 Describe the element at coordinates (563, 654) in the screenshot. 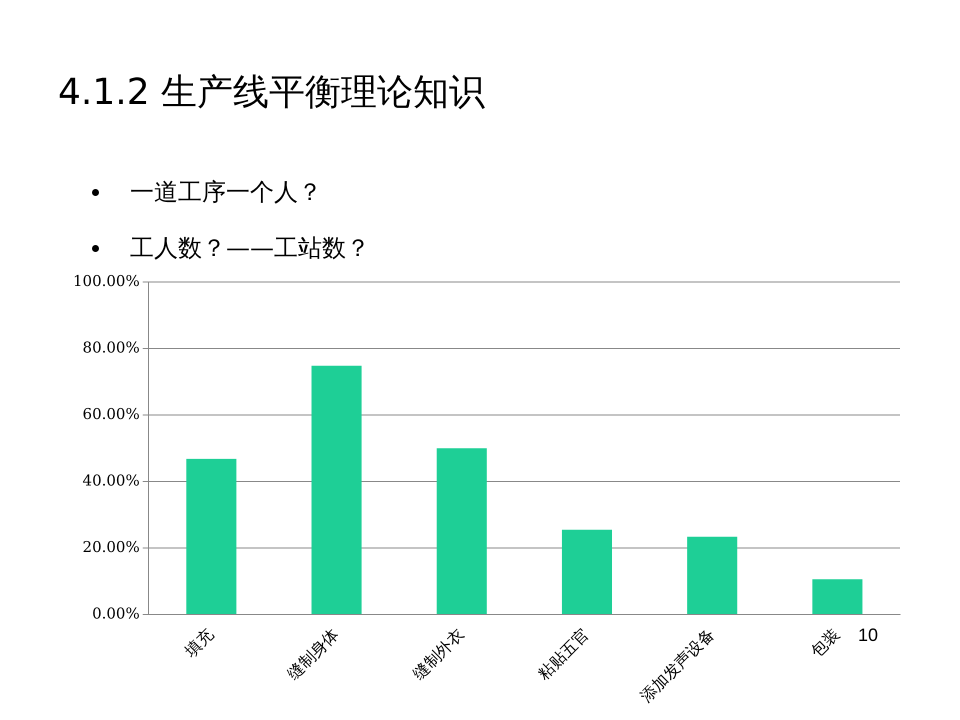

I see `x-tick-label: 粘贴五官` at that location.